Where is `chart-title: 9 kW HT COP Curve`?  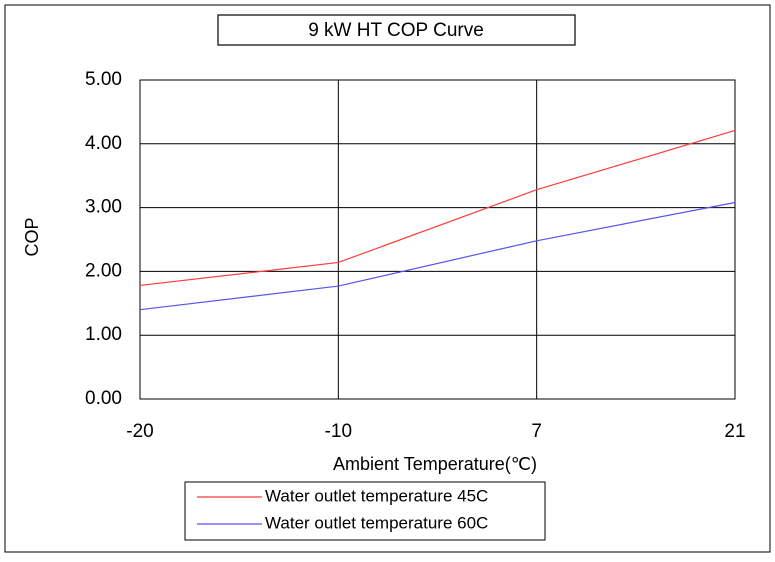 chart-title: 9 kW HT COP Curve is located at coordinates (396, 30).